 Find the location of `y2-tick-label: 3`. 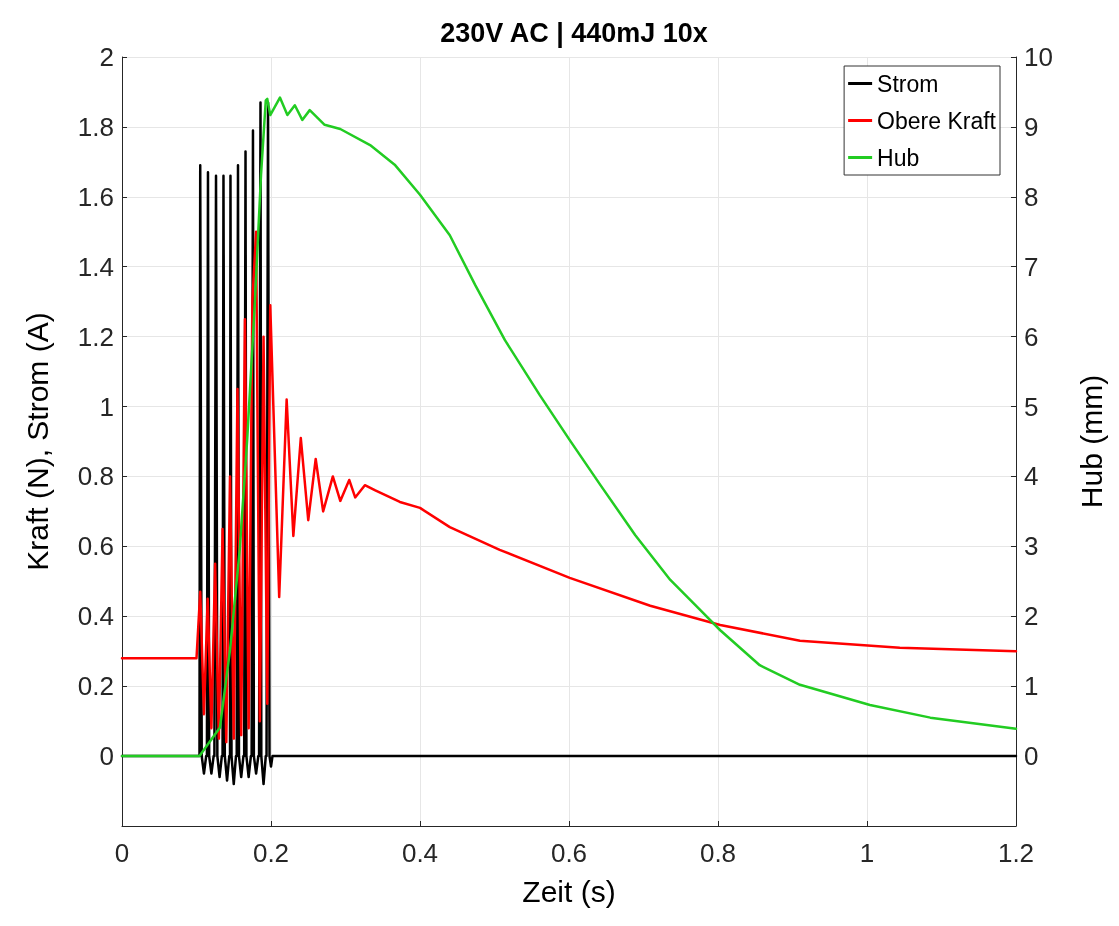

y2-tick-label: 3 is located at coordinates (1031, 546).